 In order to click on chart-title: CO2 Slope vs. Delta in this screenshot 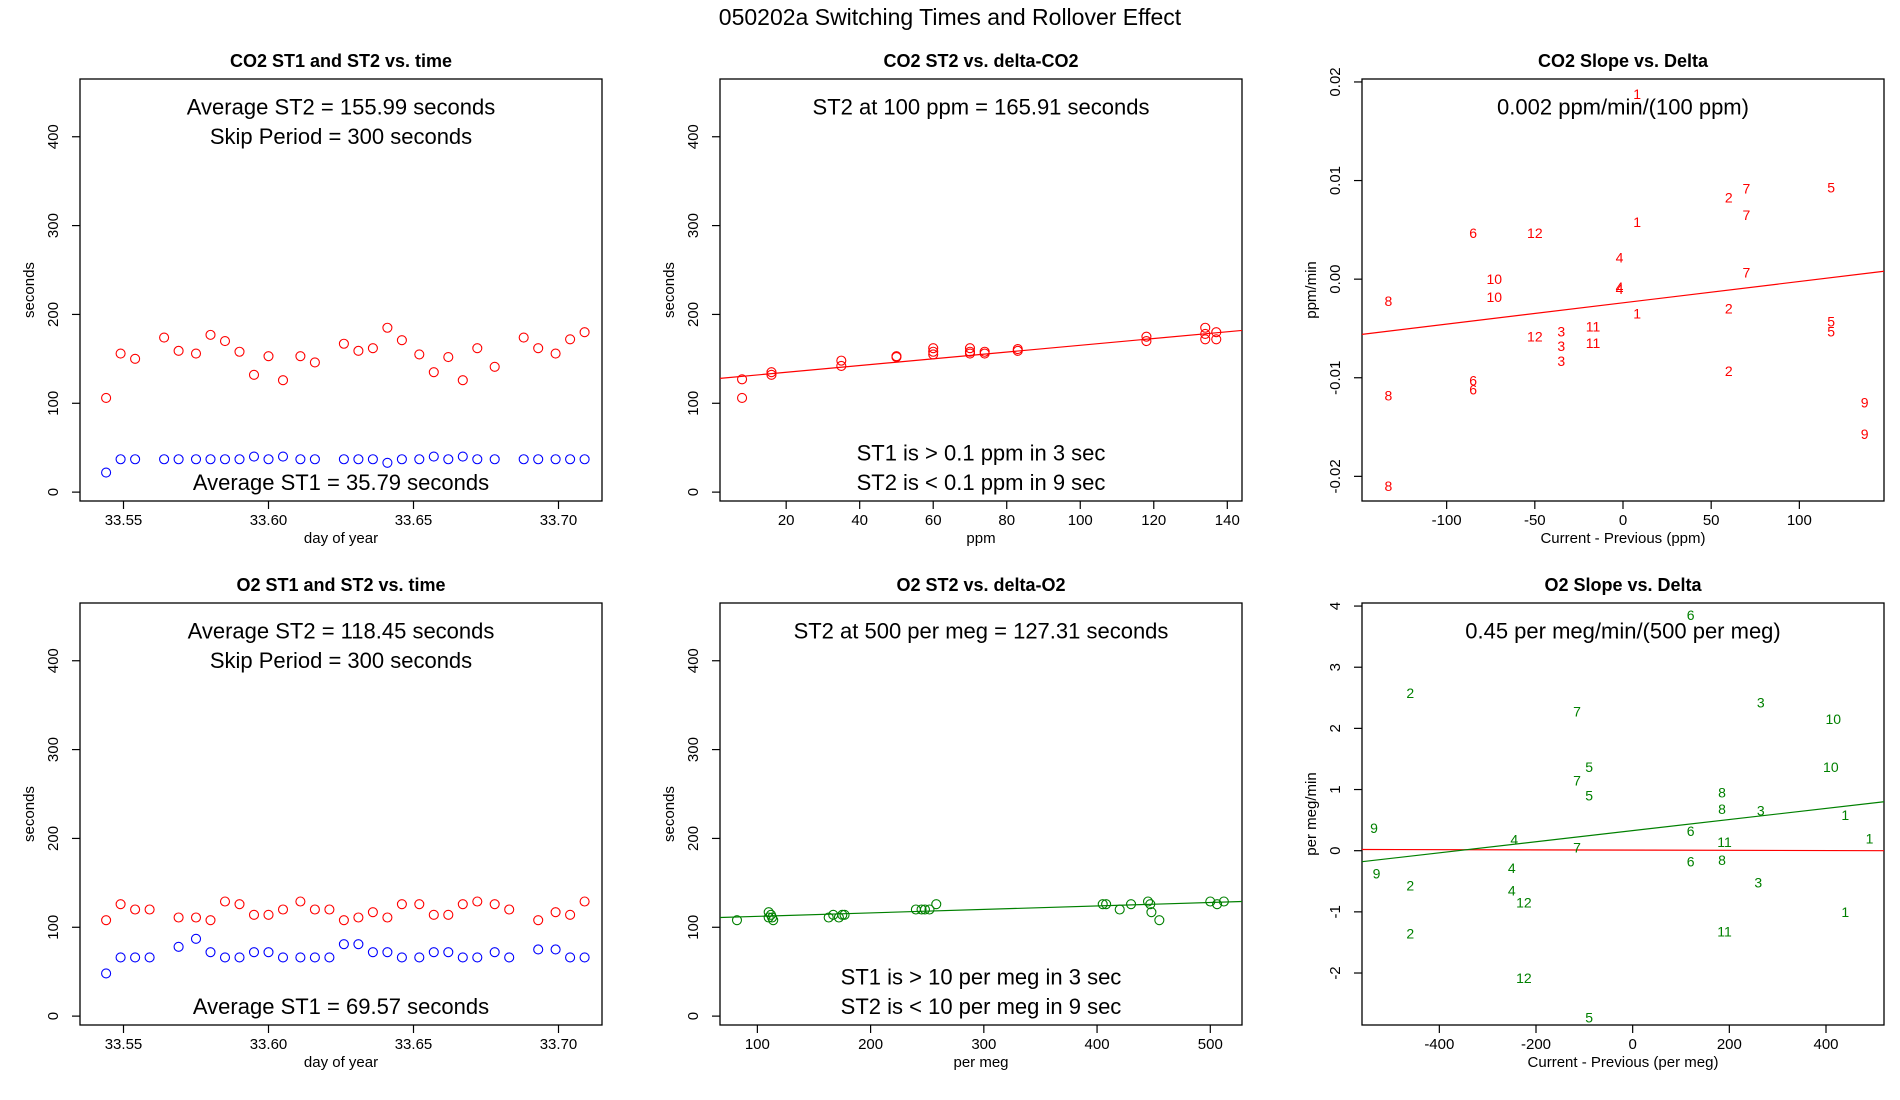, I will do `click(1623, 61)`.